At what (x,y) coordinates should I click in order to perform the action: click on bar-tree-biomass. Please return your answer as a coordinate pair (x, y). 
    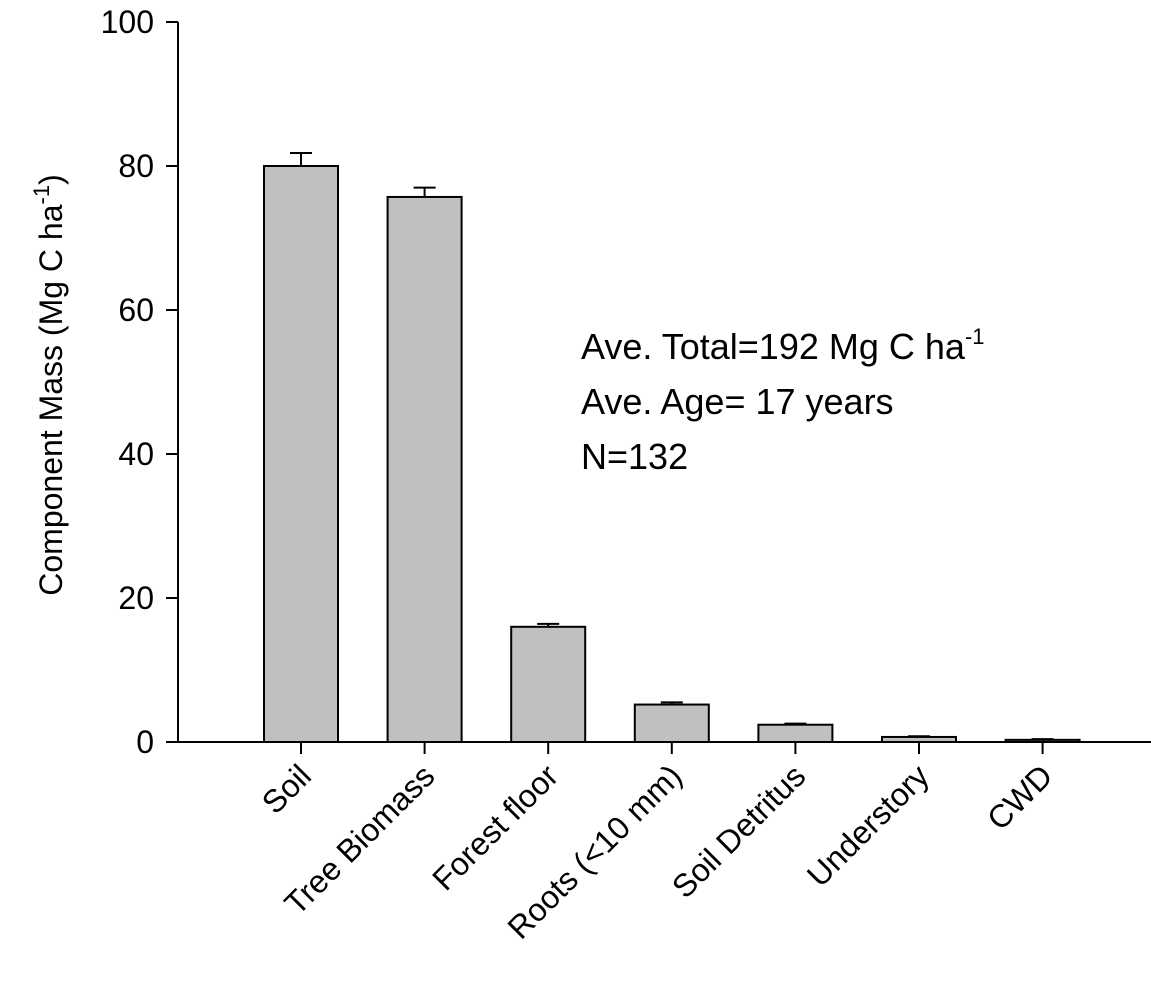
    Looking at the image, I should click on (425, 469).